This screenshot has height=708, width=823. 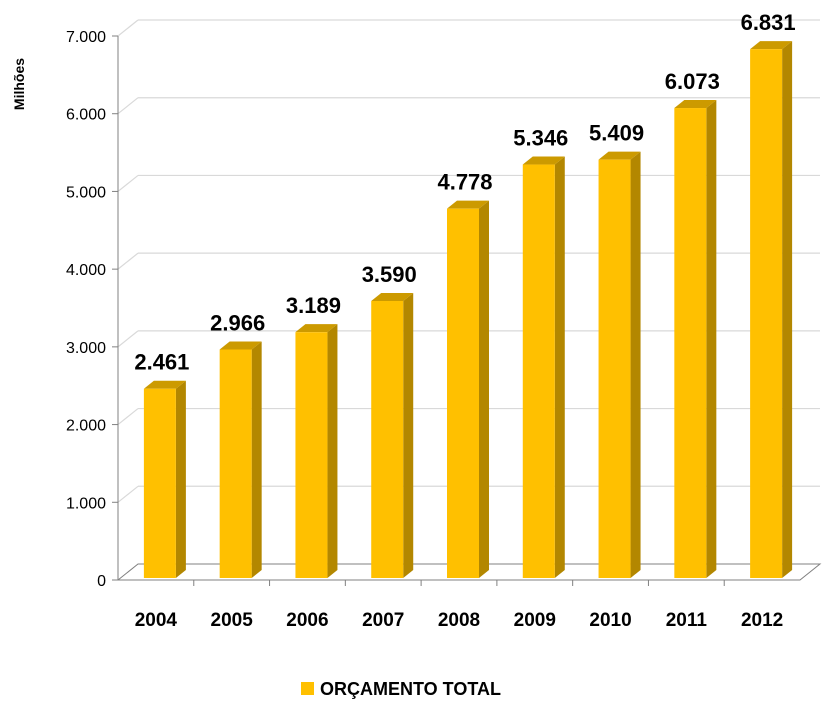 I want to click on y-tick-label: 1.000, so click(x=86, y=503).